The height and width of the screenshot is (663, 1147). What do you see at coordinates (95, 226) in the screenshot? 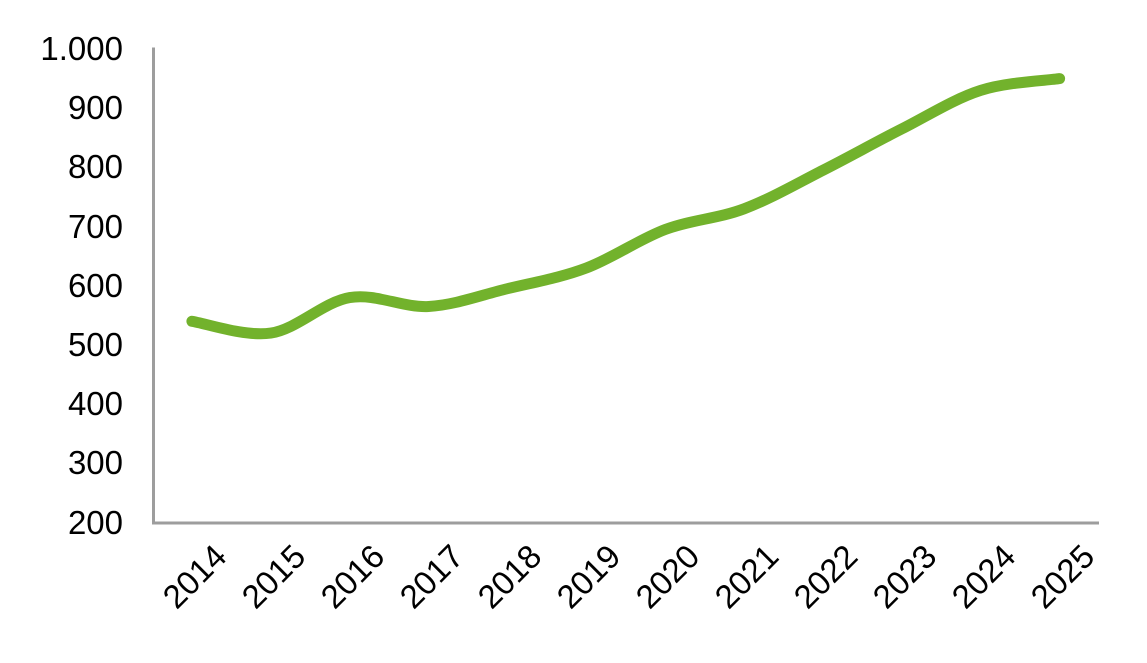
I see `y-tick-label: 700` at bounding box center [95, 226].